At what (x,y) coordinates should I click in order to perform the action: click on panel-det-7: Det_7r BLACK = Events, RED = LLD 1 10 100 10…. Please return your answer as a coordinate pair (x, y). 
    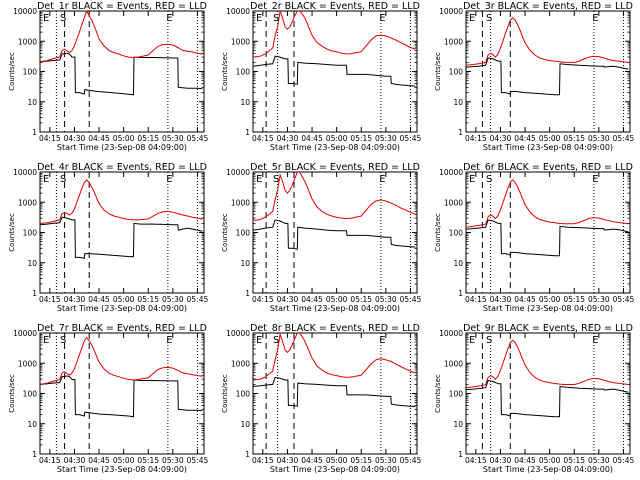
    Looking at the image, I should click on (108, 398).